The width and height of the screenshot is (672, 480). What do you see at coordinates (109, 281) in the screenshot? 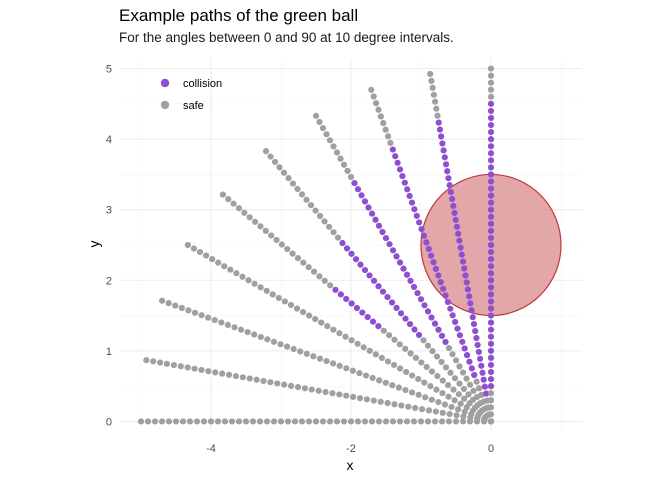
I see `y-tick-label: 2` at bounding box center [109, 281].